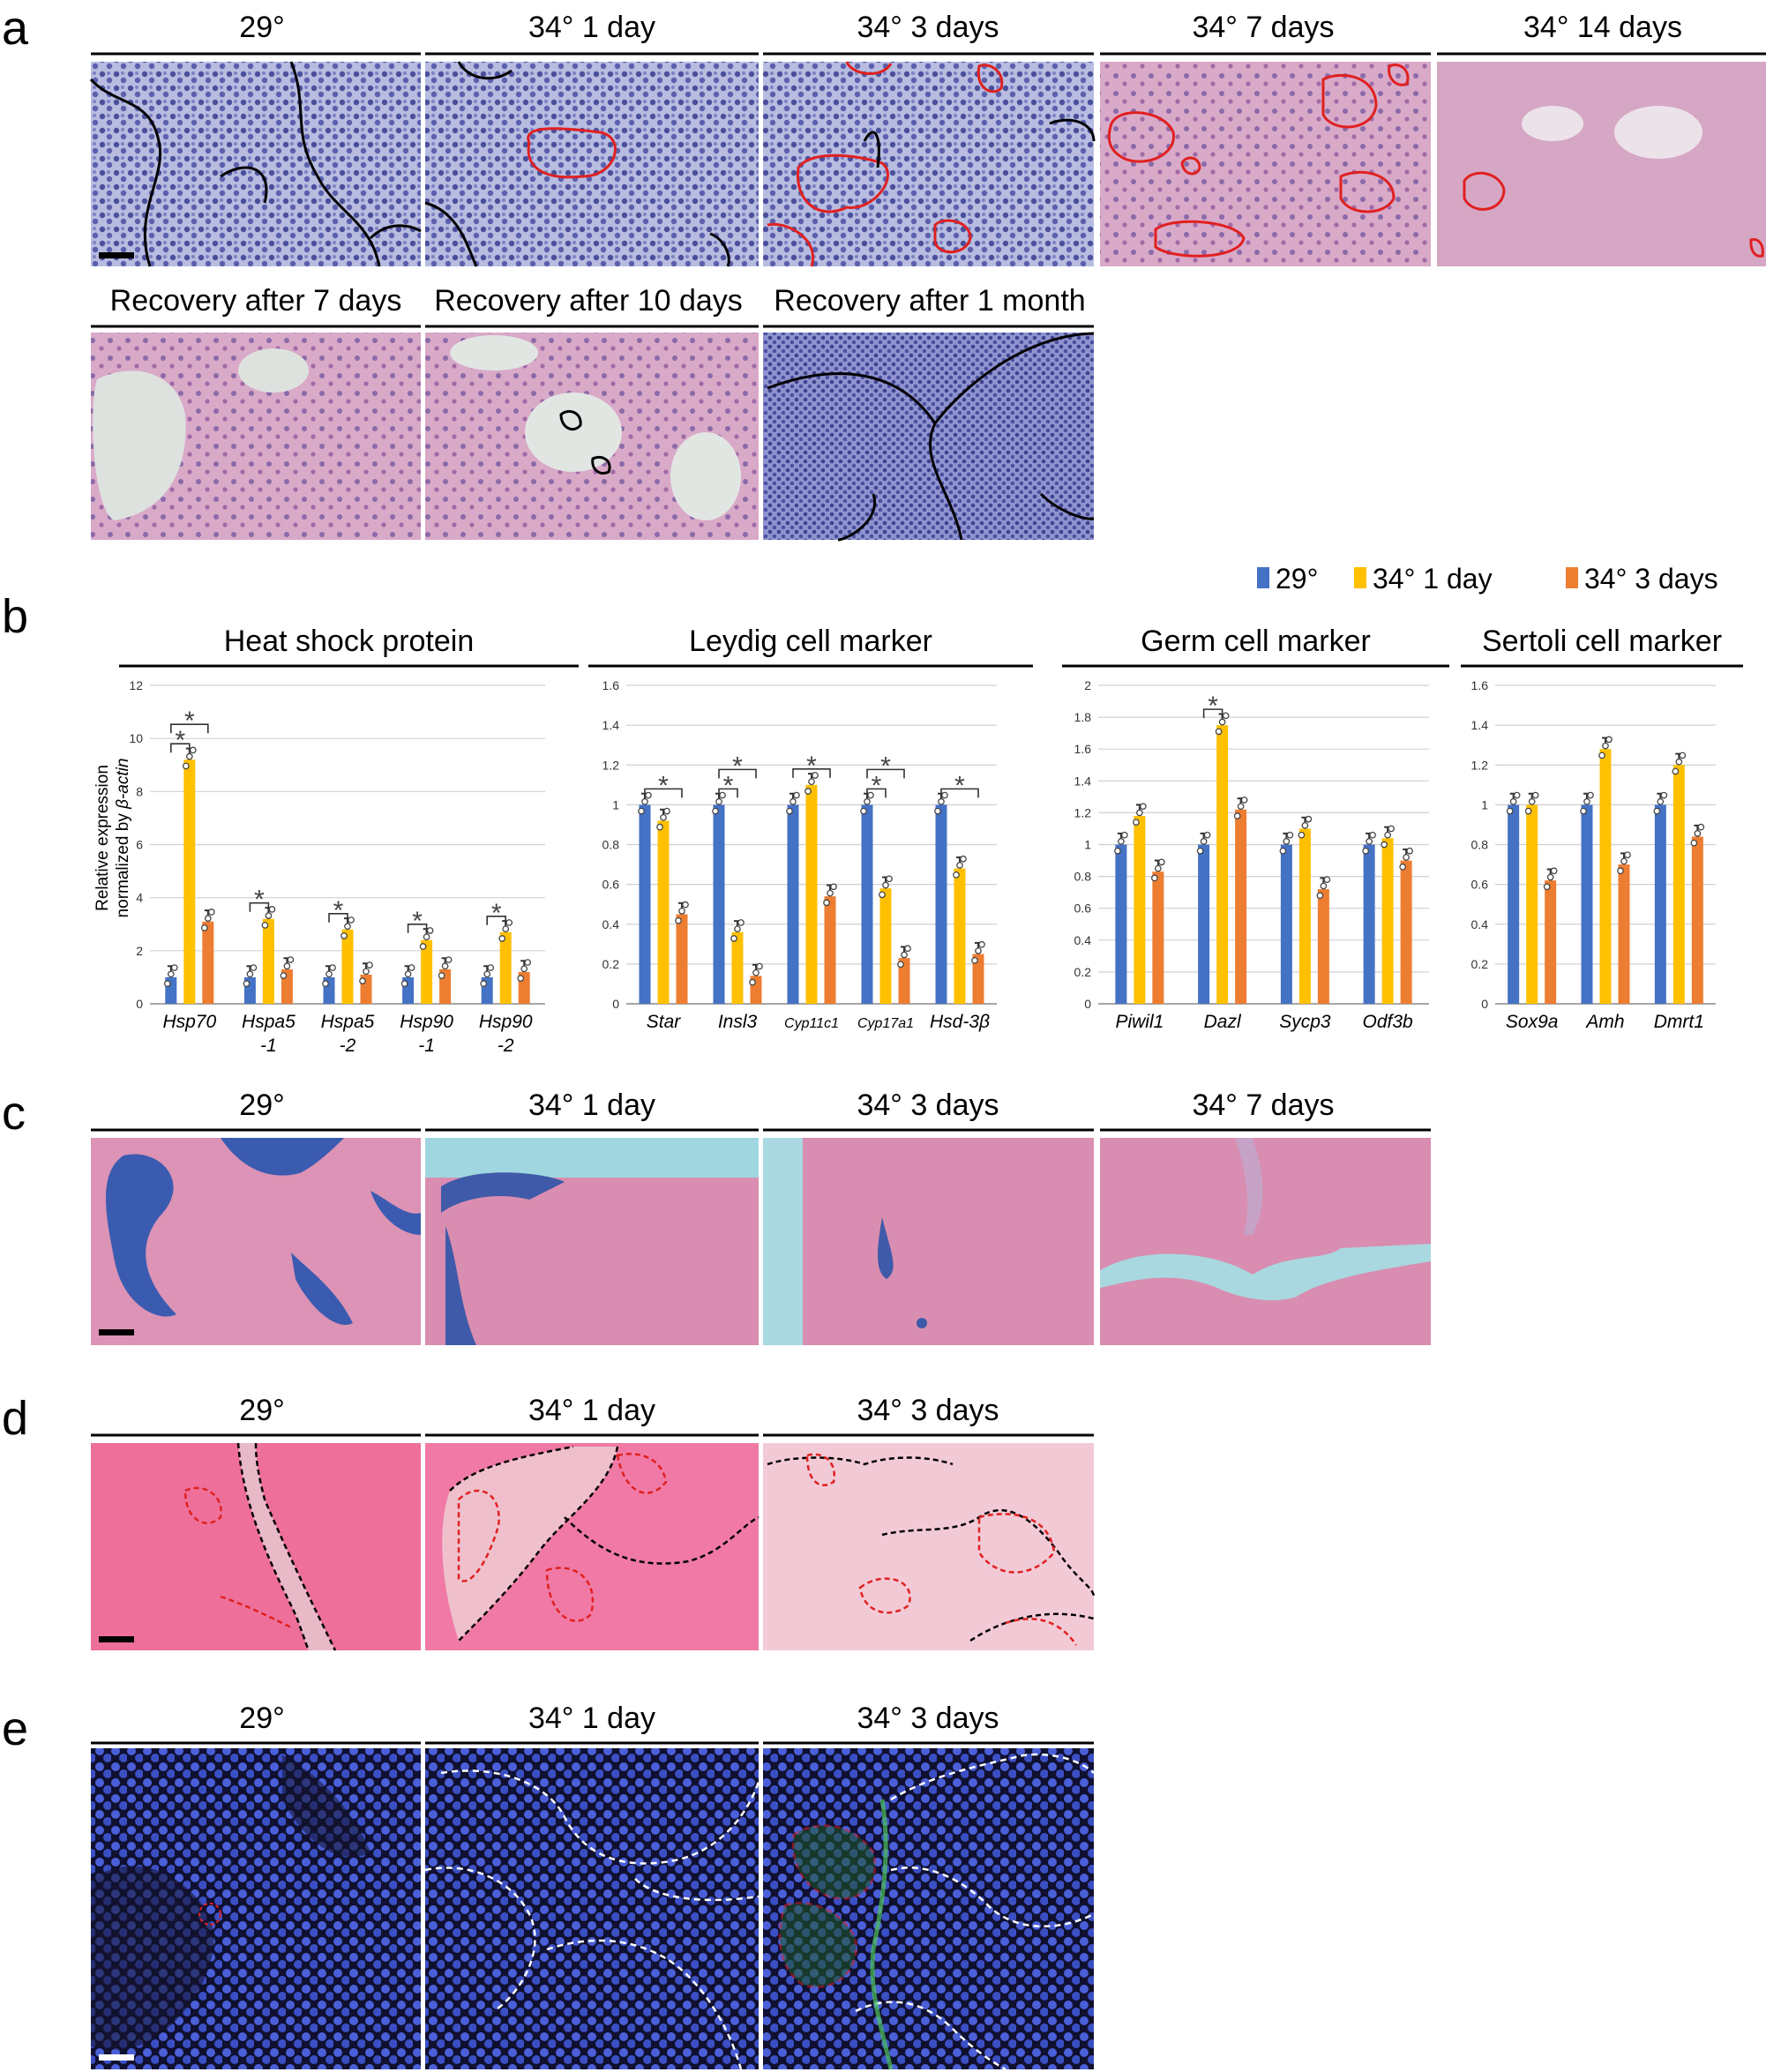  What do you see at coordinates (1087, 845) in the screenshot?
I see `y-tick-label: 1` at bounding box center [1087, 845].